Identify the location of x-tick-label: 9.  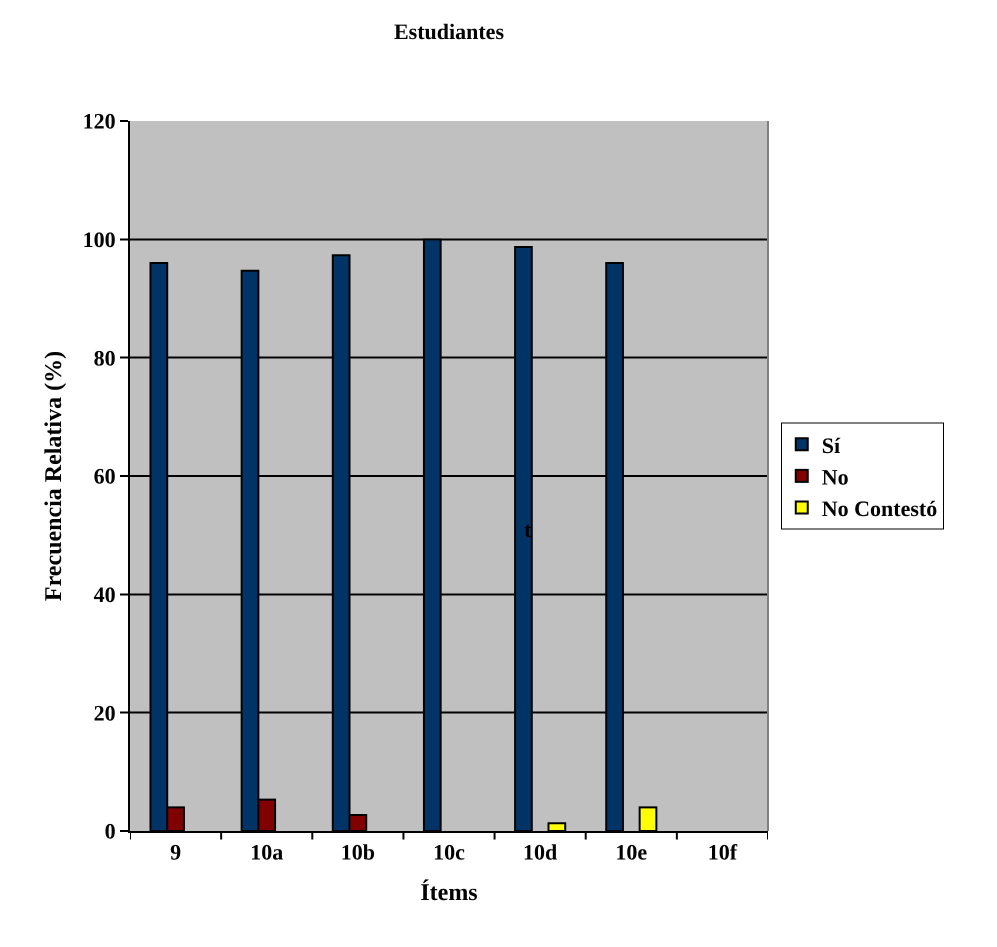
(176, 851).